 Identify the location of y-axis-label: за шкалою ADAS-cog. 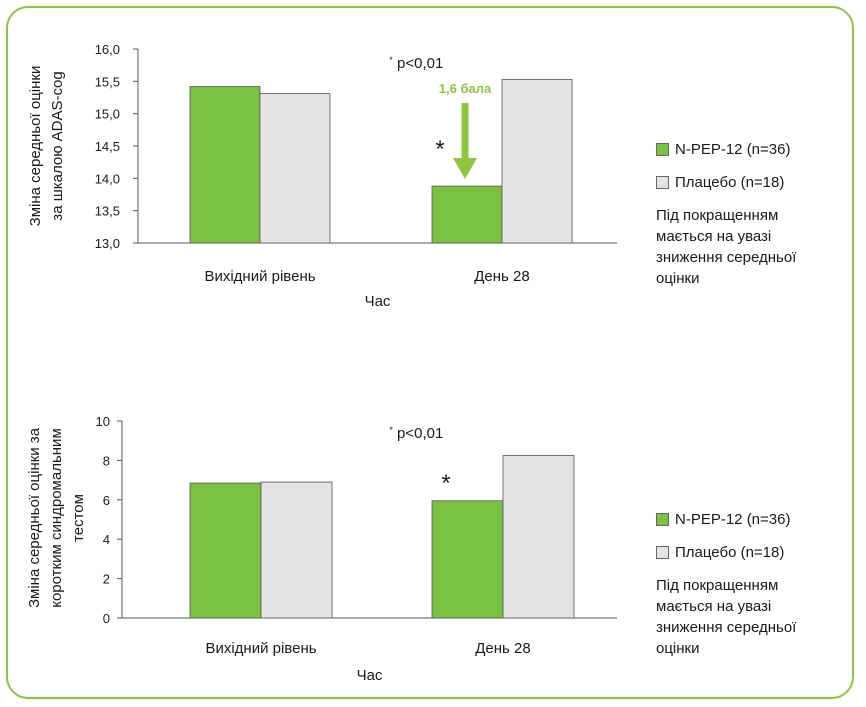
(57, 145).